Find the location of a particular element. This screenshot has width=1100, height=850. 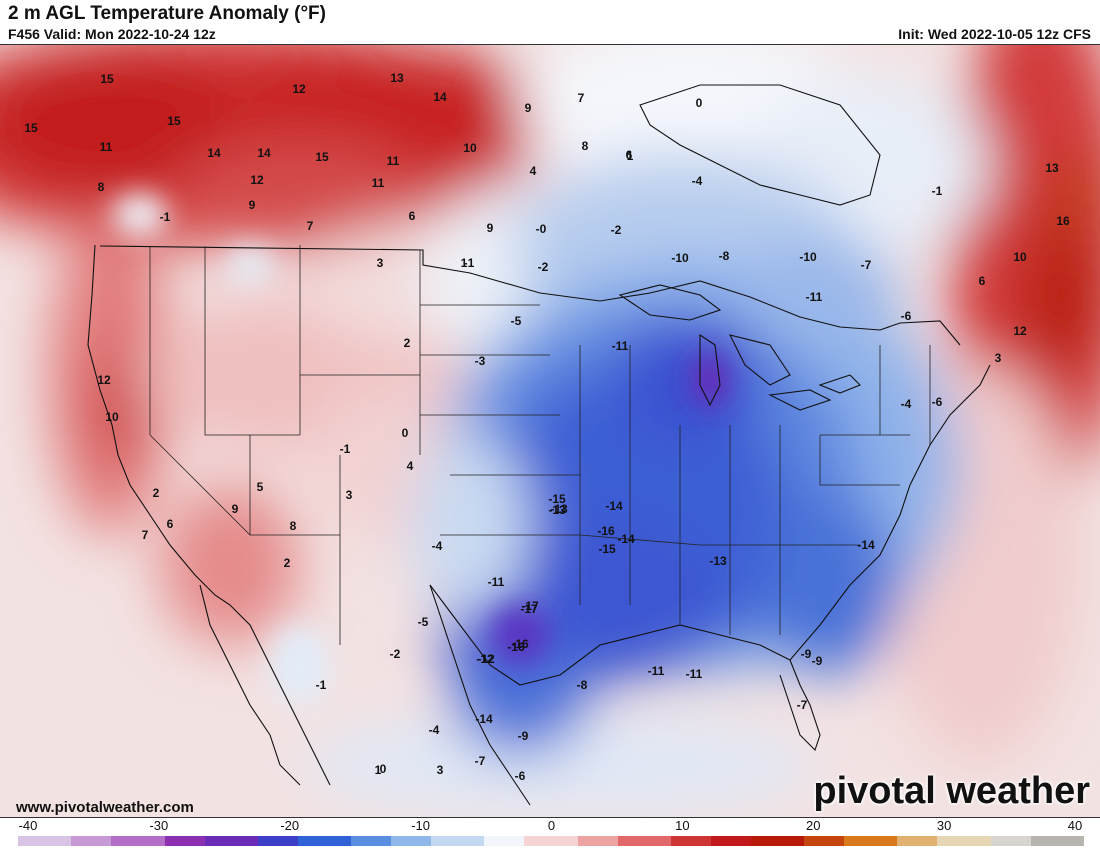

anomaly-value-label: 10 is located at coordinates (112, 417).